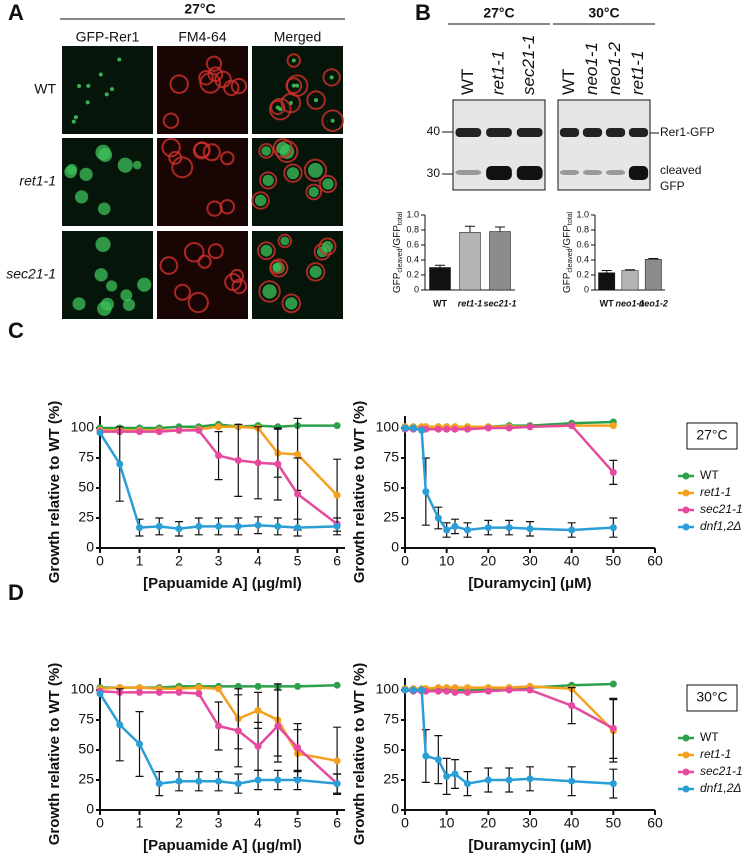  What do you see at coordinates (397, 237) in the screenshot?
I see `y-axis-label-part: /GFP` at bounding box center [397, 237].